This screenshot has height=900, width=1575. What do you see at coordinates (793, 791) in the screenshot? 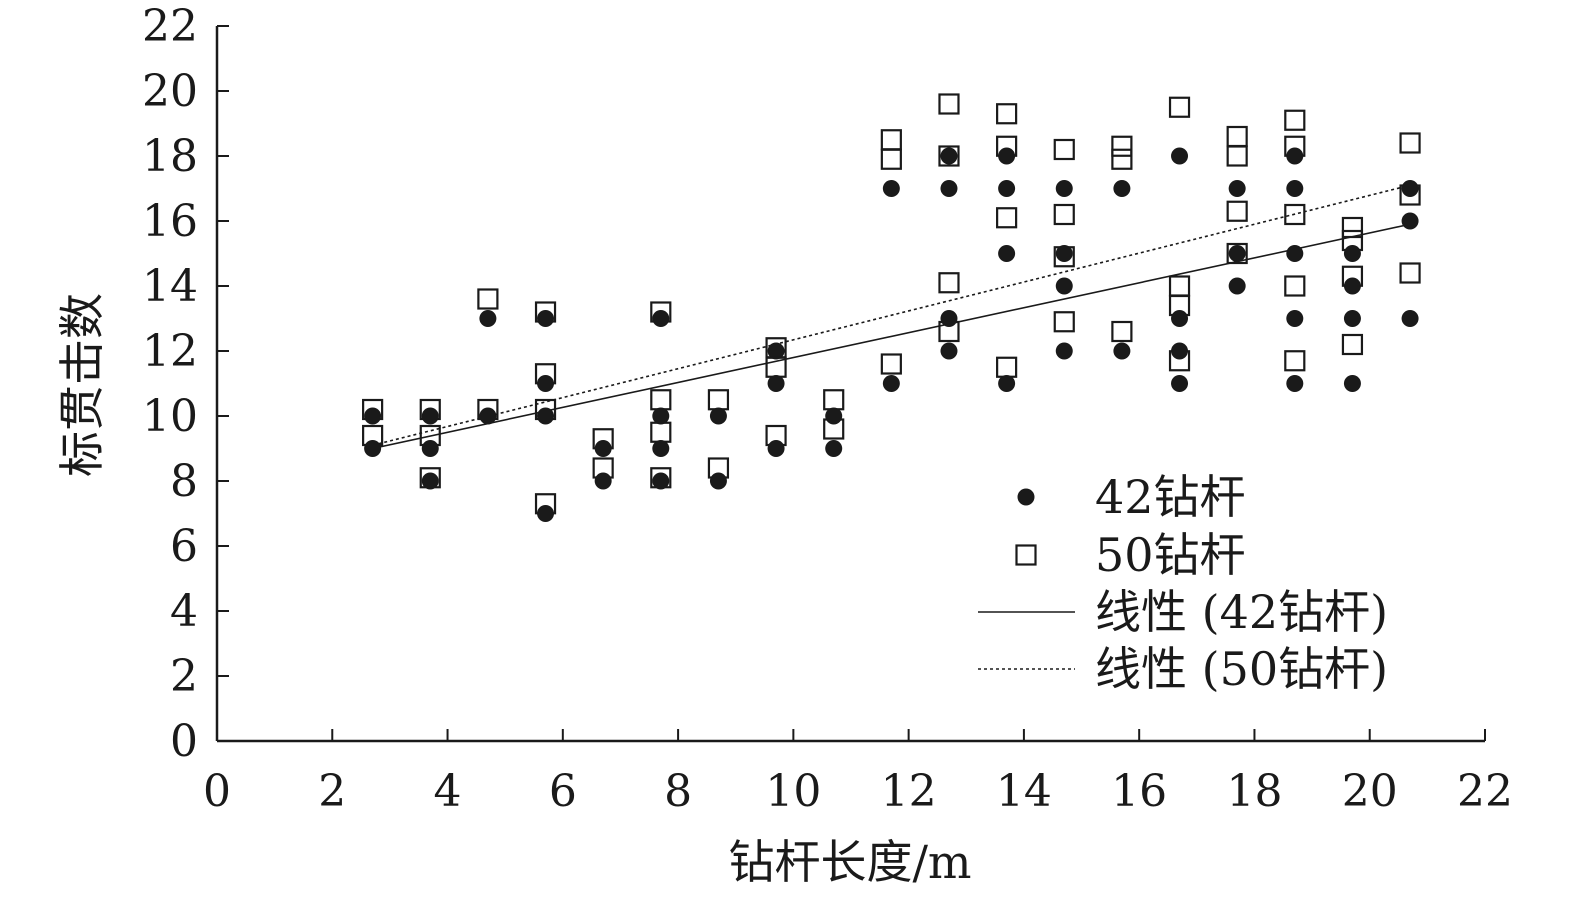
I see `x-tick-label: 10` at bounding box center [793, 791].